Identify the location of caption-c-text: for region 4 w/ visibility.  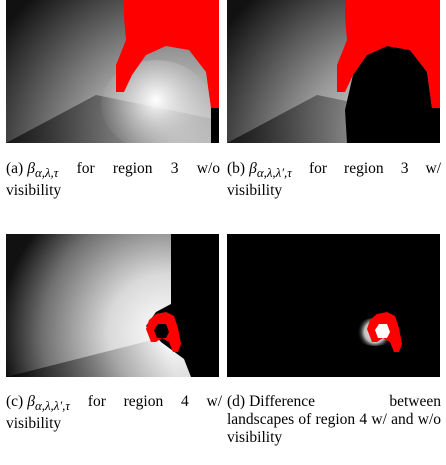
(114, 413).